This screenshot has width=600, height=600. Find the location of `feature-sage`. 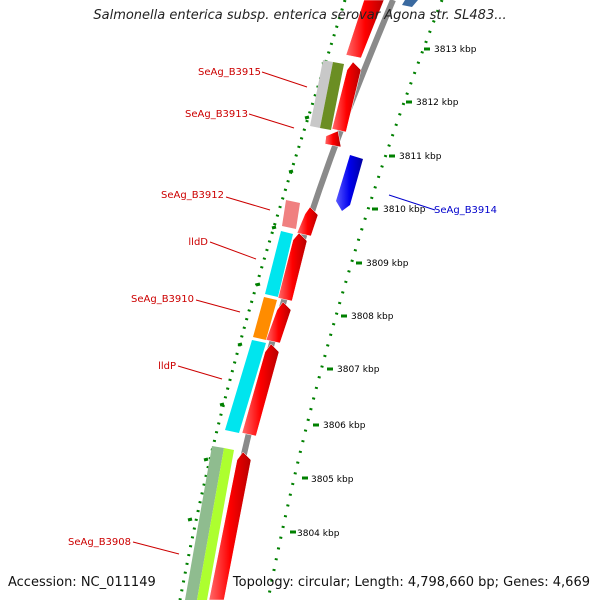

feature-sage is located at coordinates (204, 523).